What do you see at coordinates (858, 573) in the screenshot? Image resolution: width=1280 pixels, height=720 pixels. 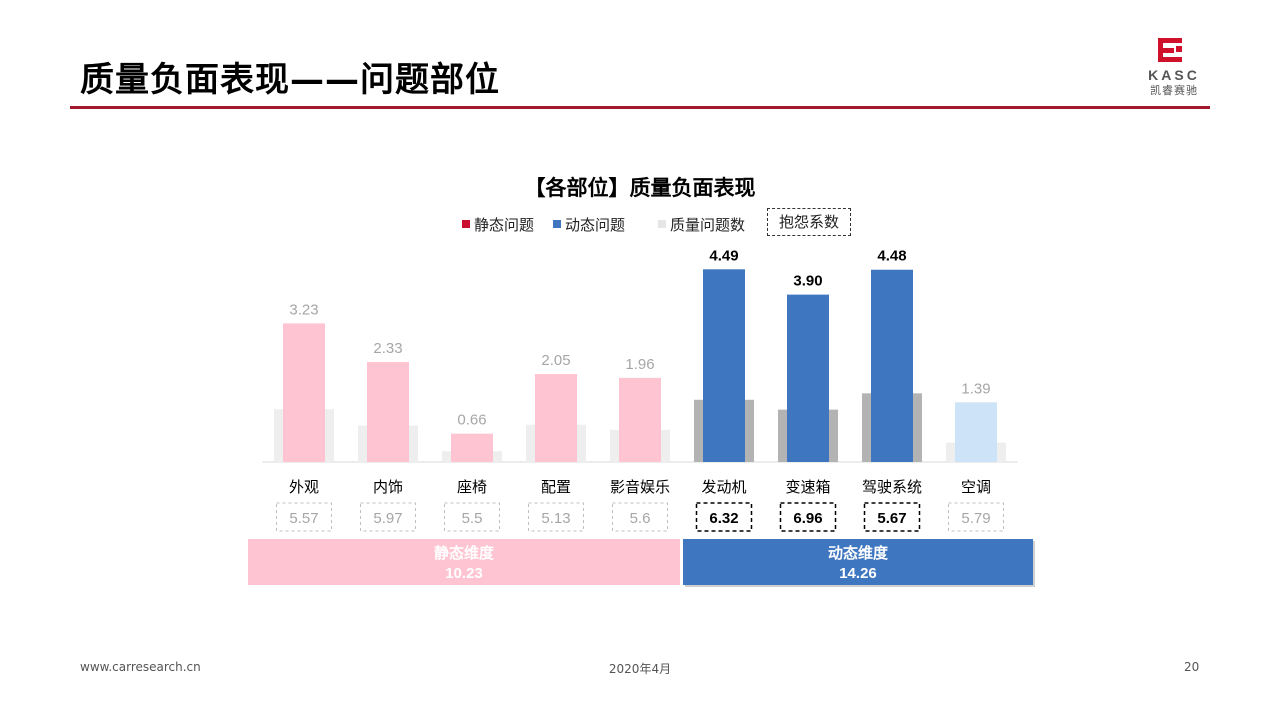 I see `dimension-value: 14.26` at bounding box center [858, 573].